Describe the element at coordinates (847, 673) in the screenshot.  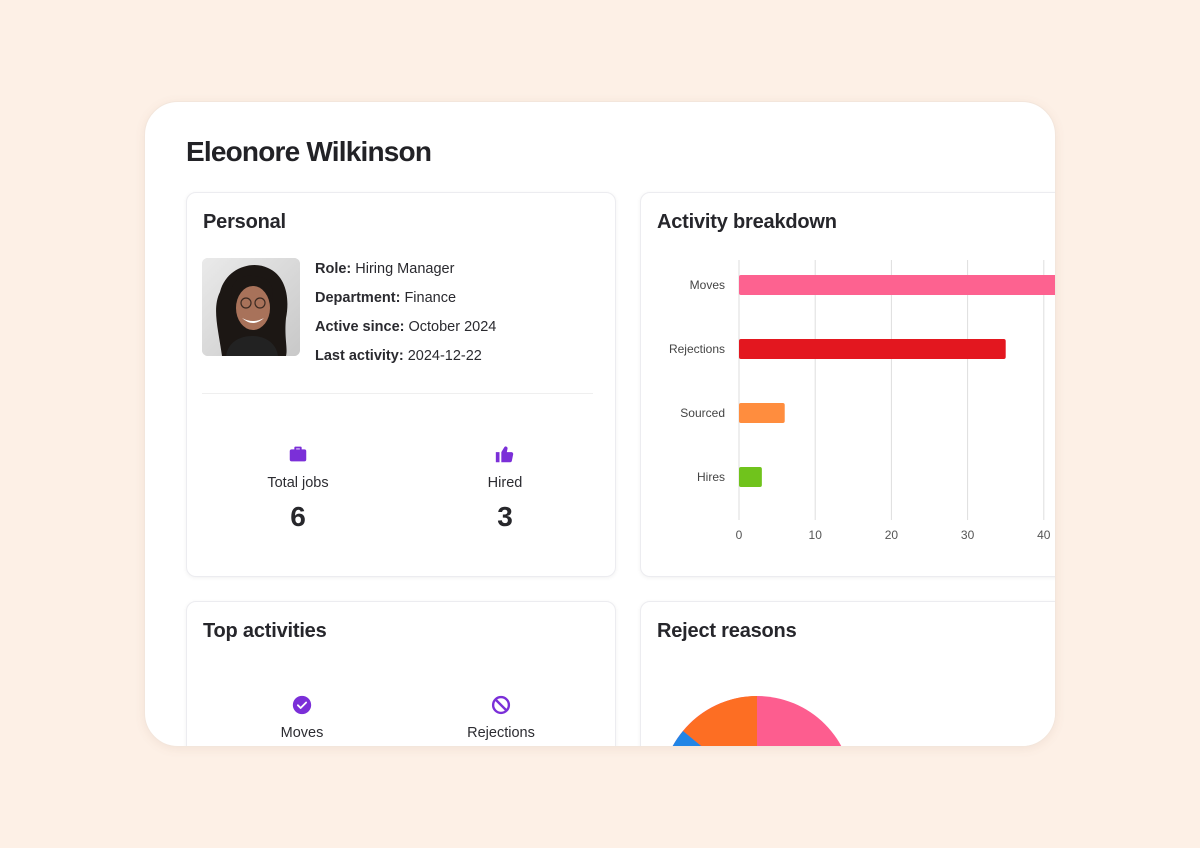
I see `reject-reasons-card: Reject reasons` at that location.